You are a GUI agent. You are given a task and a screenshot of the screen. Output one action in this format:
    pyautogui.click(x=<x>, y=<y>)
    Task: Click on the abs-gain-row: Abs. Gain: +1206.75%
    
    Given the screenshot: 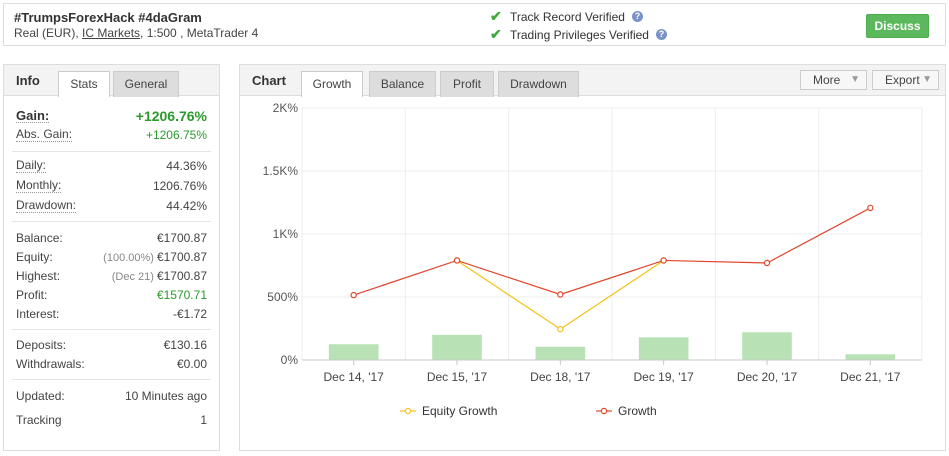 What is the action you would take?
    pyautogui.click(x=111, y=135)
    